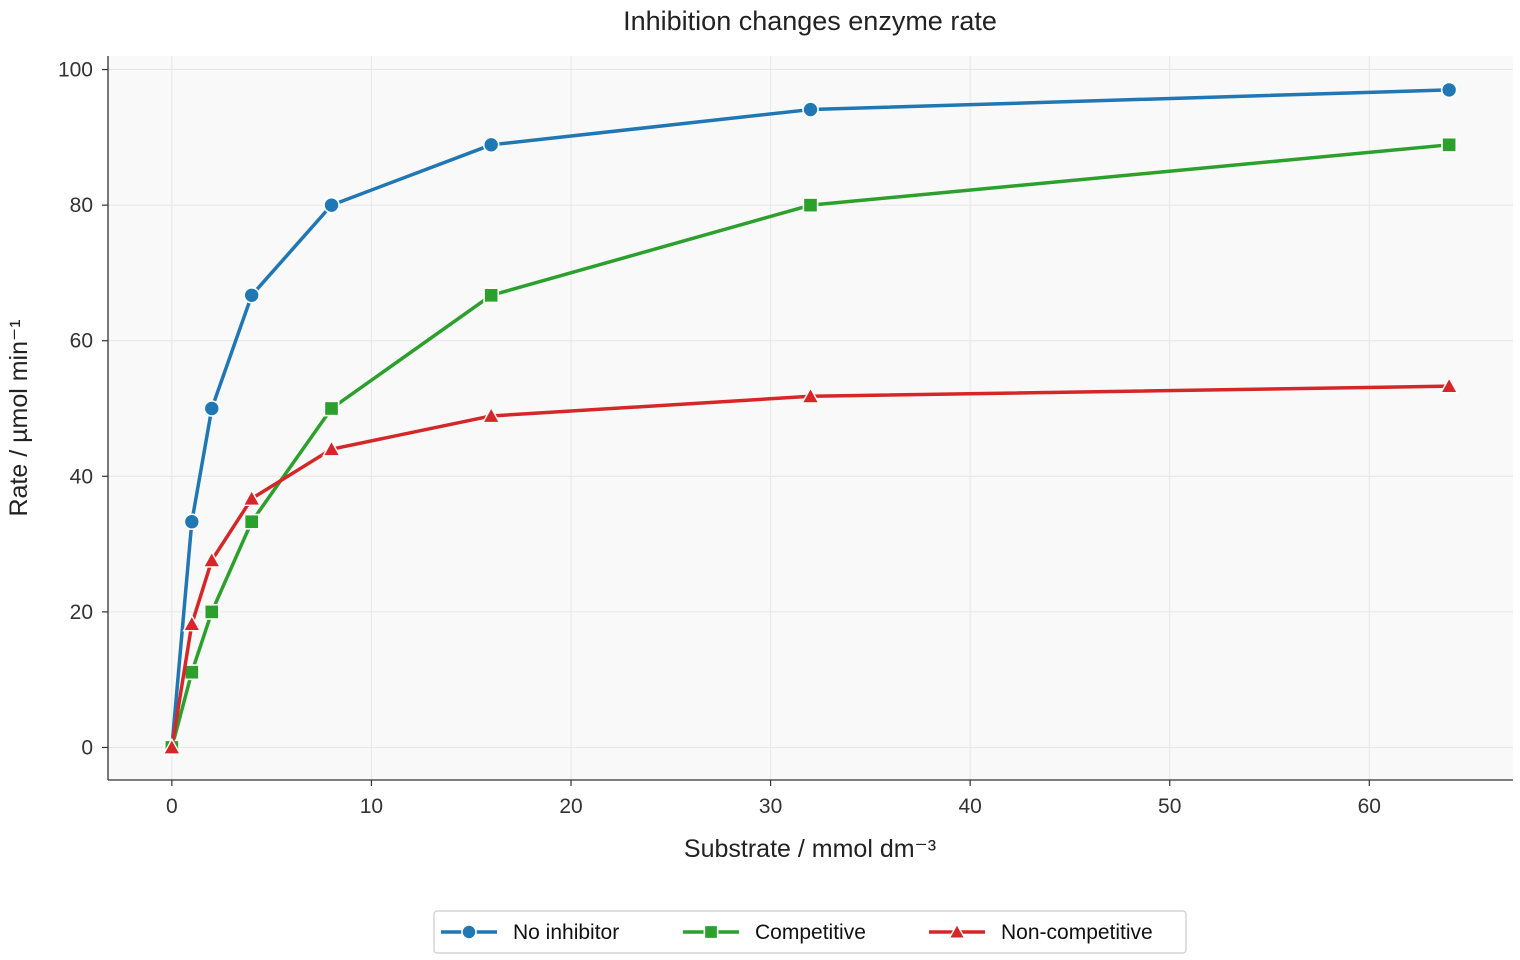 The width and height of the screenshot is (1520, 960). Describe the element at coordinates (81, 205) in the screenshot. I see `y-tick-label: 80` at that location.